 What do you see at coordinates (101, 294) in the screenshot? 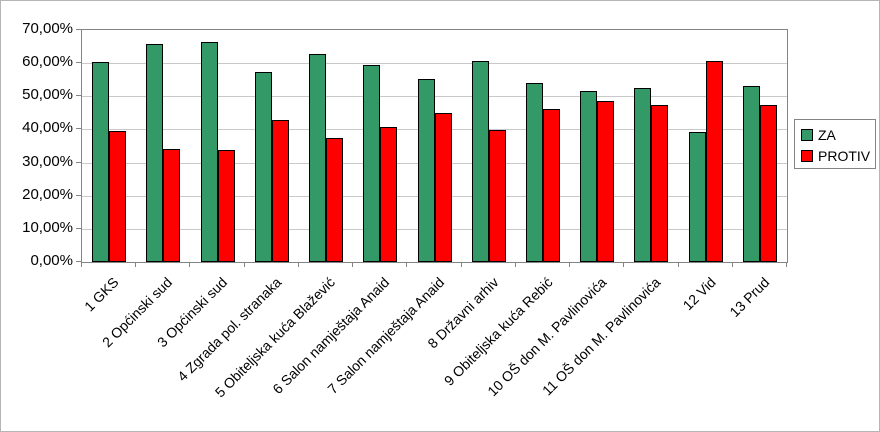
I see `x-axis-label: 1 GKS` at bounding box center [101, 294].